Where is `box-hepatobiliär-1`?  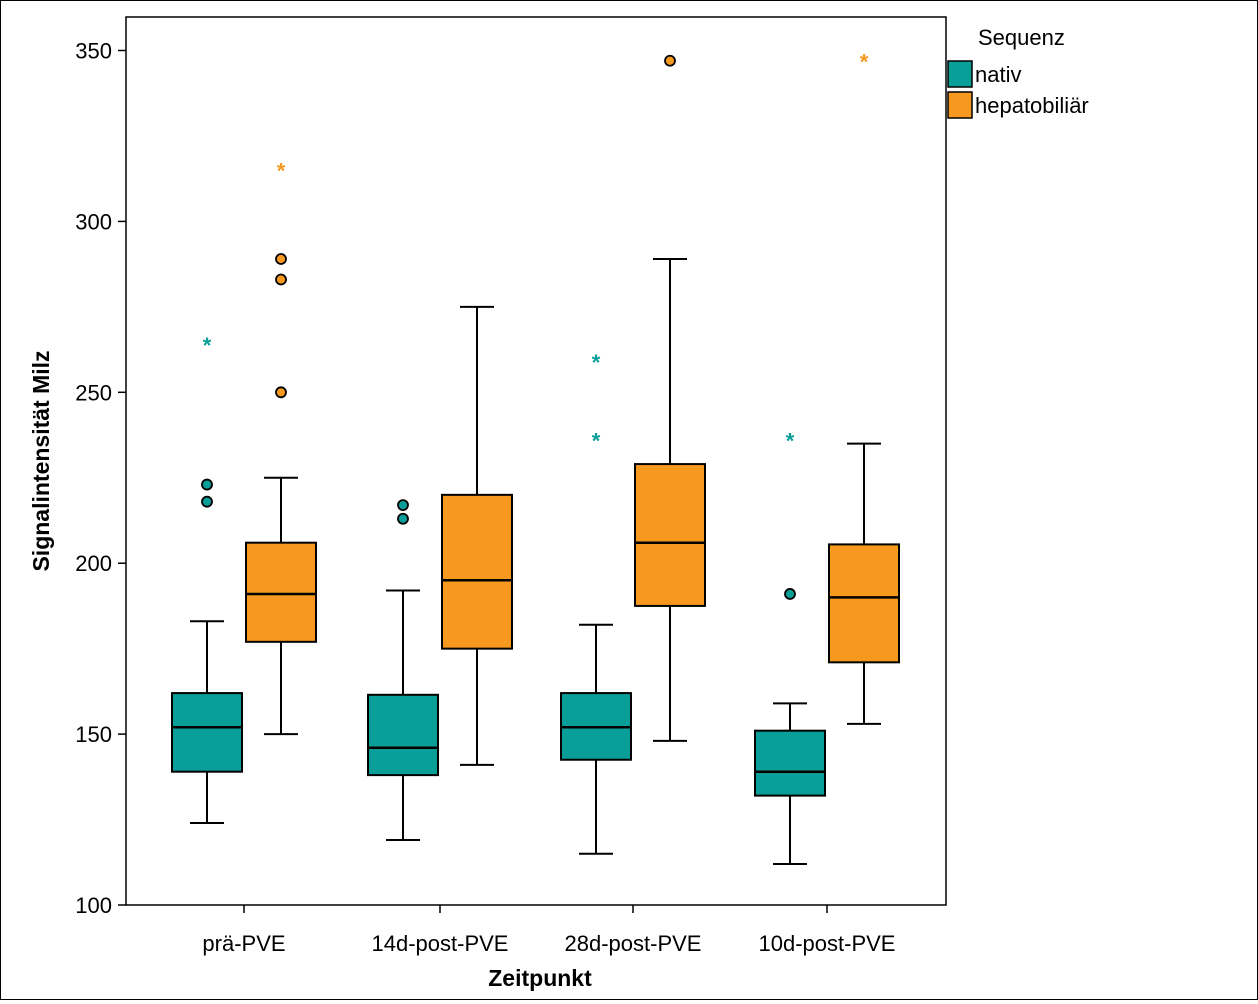 box-hepatobiliär-1 is located at coordinates (477, 535).